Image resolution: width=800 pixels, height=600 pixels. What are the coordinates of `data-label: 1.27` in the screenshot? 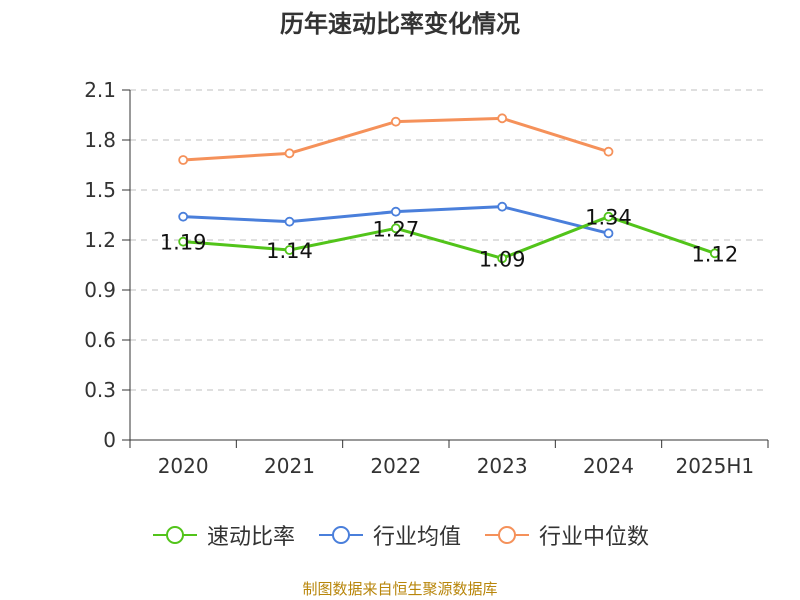 It's located at (395, 229).